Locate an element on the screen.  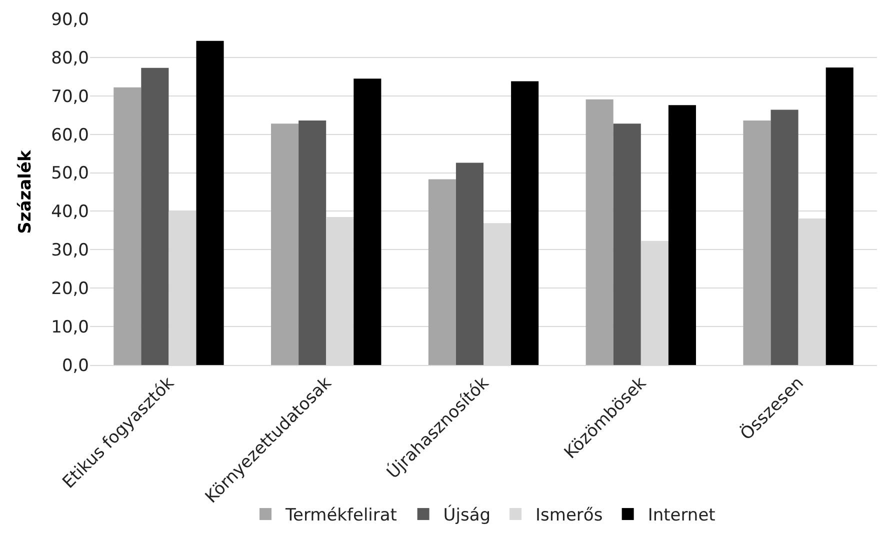
y-tick-label: 30,0 is located at coordinates (70, 250).